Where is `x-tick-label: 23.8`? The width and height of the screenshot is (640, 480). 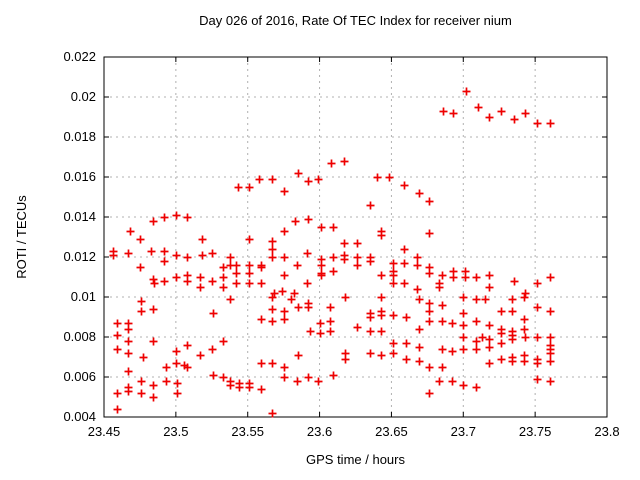 x-tick-label: 23.8 is located at coordinates (607, 431).